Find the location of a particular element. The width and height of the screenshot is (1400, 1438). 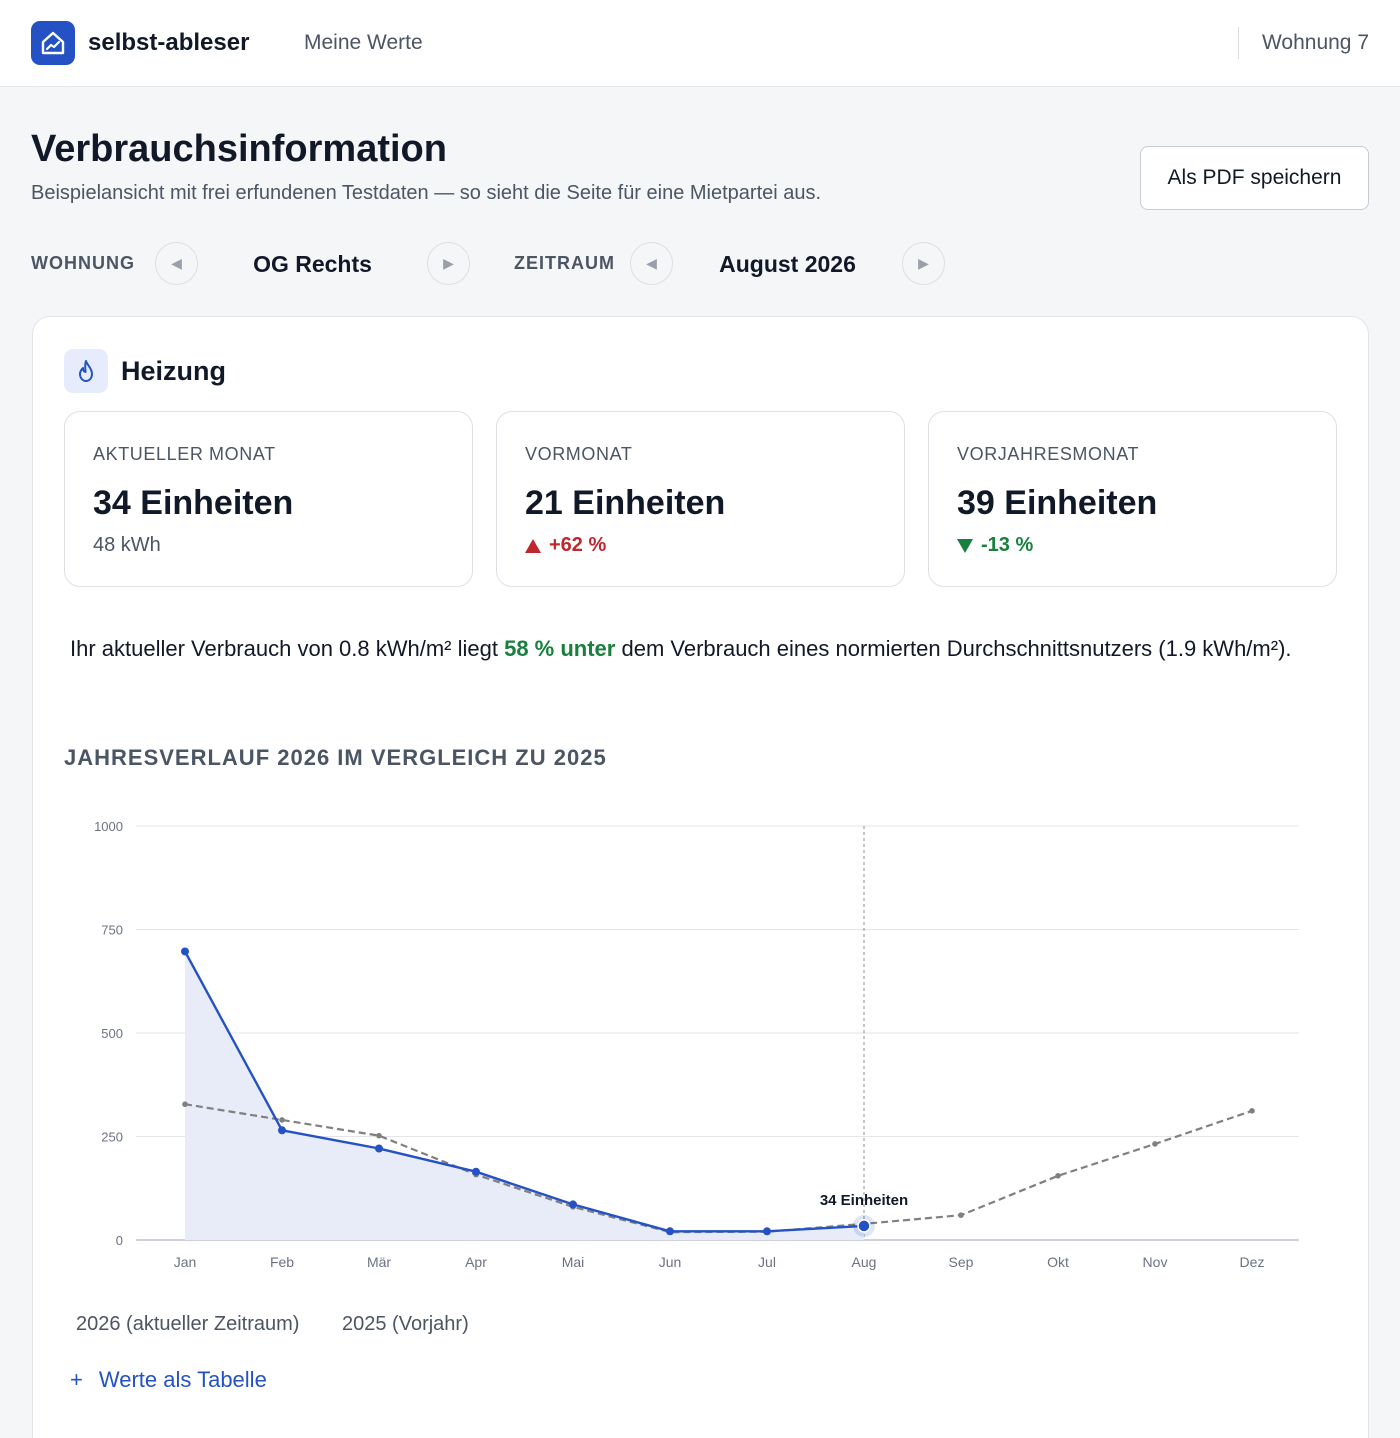

stat-last-year-month: VORJAHRESMONAT 39 Einheiten -13 % is located at coordinates (1132, 499).